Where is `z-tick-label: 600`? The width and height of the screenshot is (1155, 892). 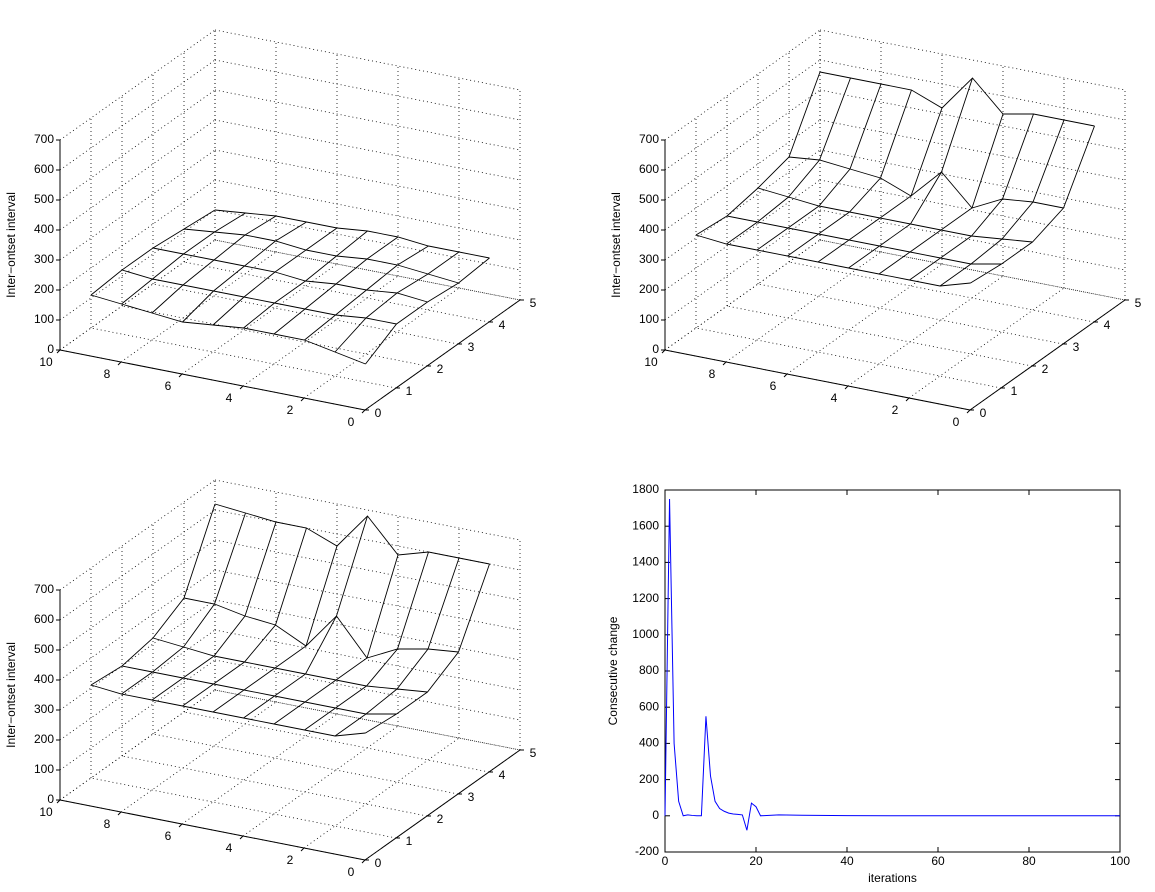
z-tick-label: 600 is located at coordinates (649, 169).